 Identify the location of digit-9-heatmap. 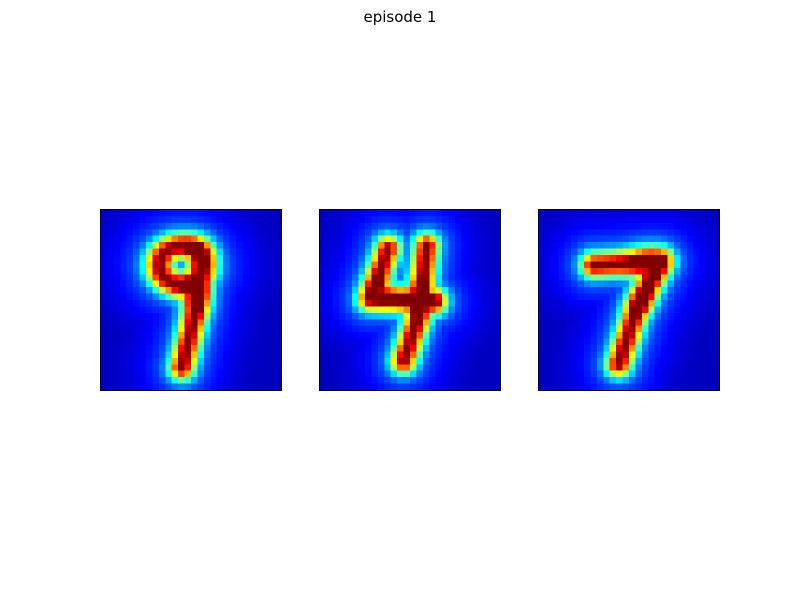
(191, 300).